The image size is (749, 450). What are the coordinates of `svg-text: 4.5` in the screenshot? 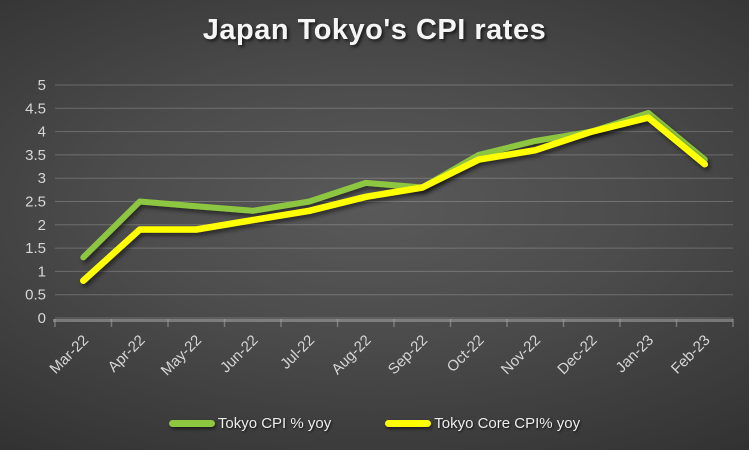 It's located at (35, 108).